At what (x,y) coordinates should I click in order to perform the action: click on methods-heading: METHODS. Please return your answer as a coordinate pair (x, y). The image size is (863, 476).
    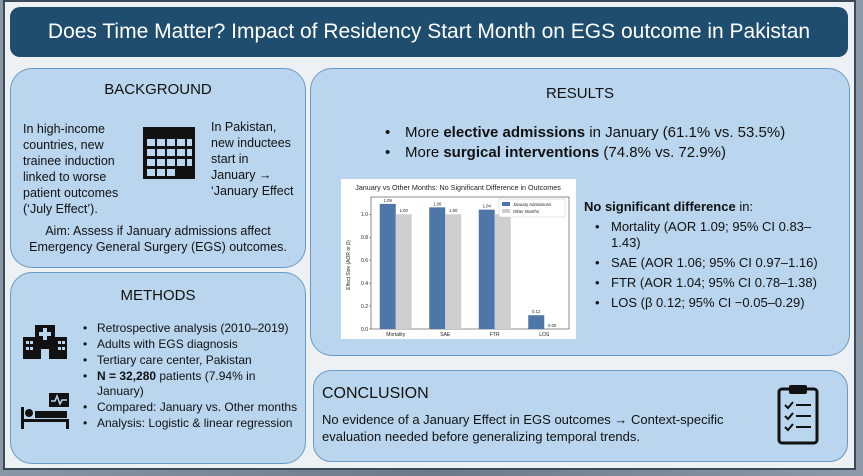
    Looking at the image, I should click on (158, 295).